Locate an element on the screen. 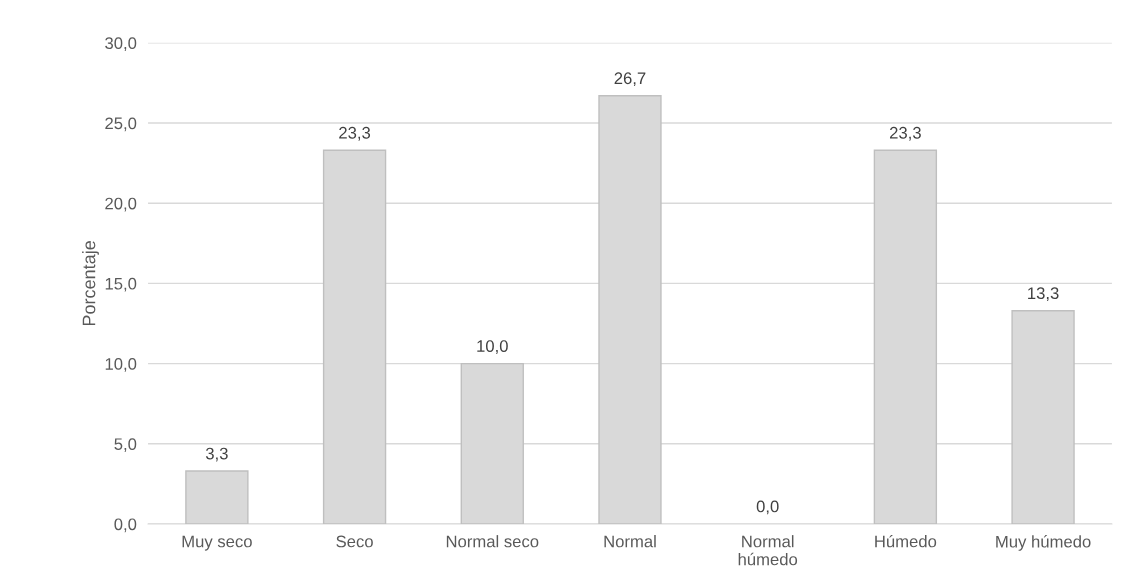 This screenshot has height=579, width=1130. x-tick-label: Normal is located at coordinates (630, 541).